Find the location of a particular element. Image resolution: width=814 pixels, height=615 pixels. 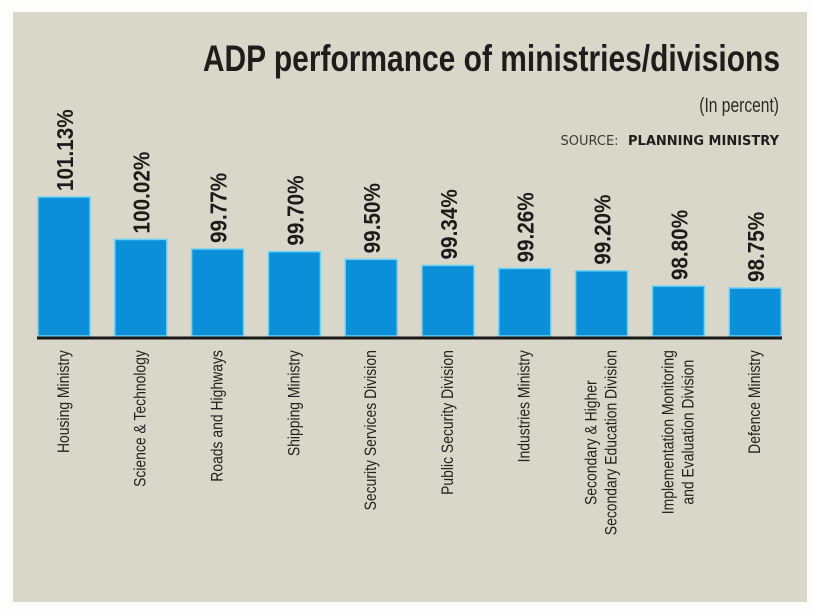

category-label-line: Secondary & Higher is located at coordinates (591, 442).